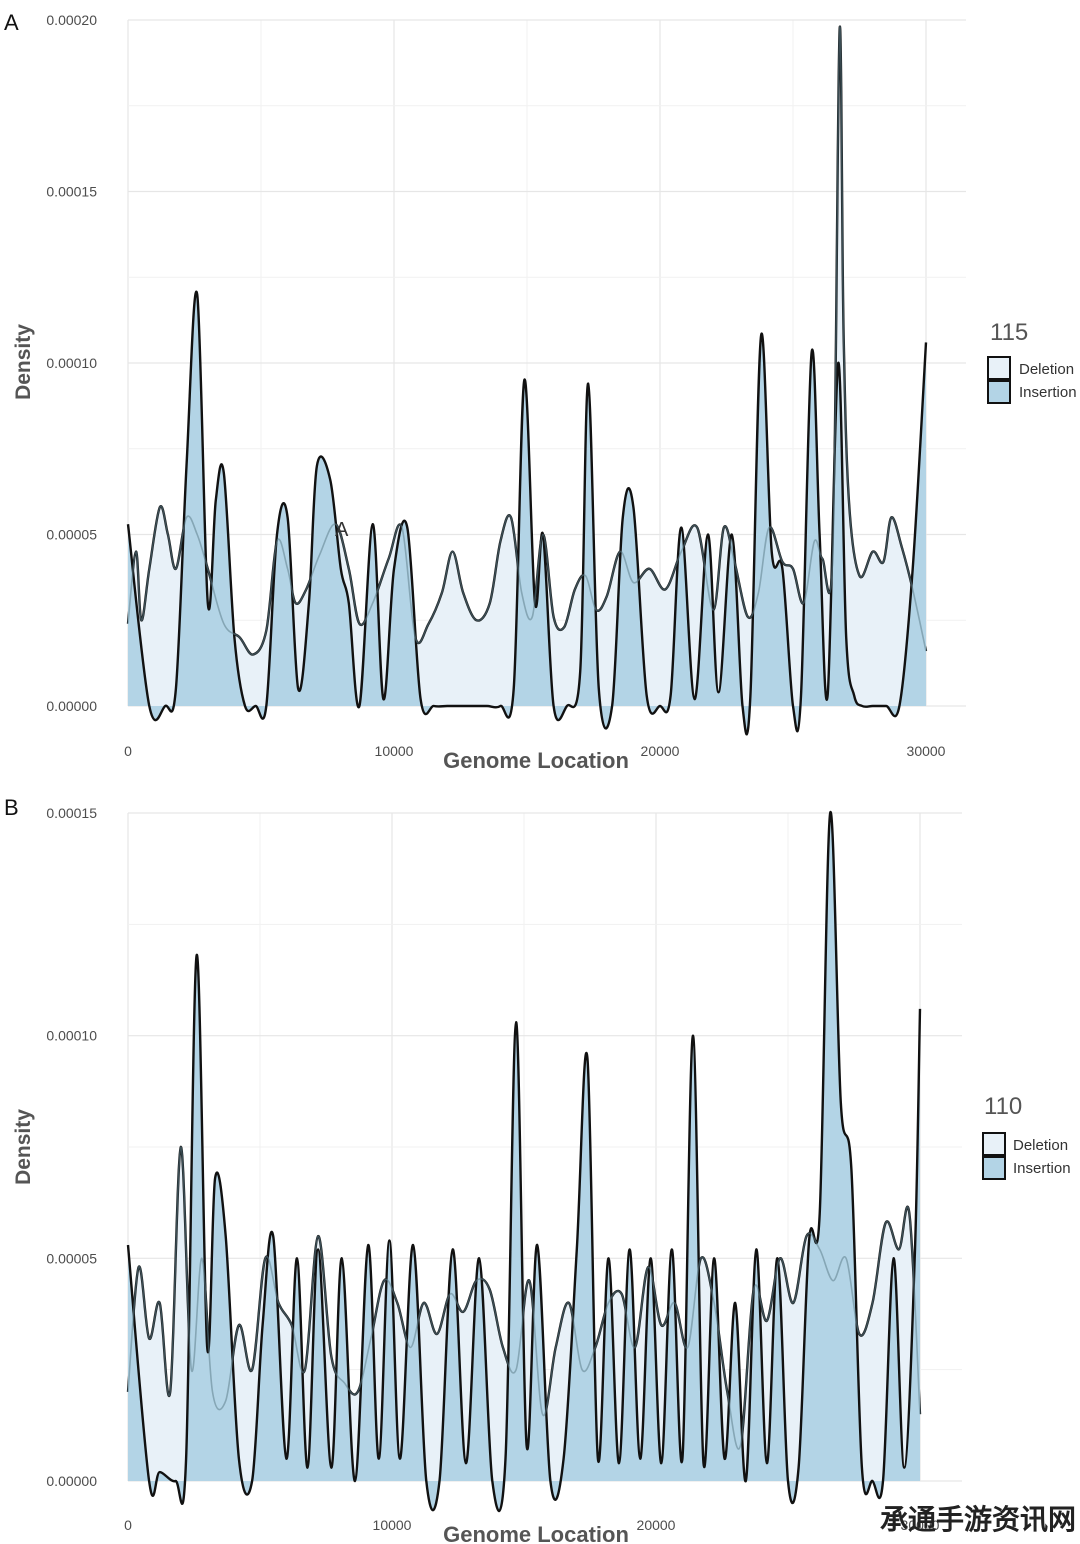 The height and width of the screenshot is (1544, 1080). I want to click on y-ticks: 0.00000 0.00005 0.00010 0.00015 0.00020, so click(71, 363).